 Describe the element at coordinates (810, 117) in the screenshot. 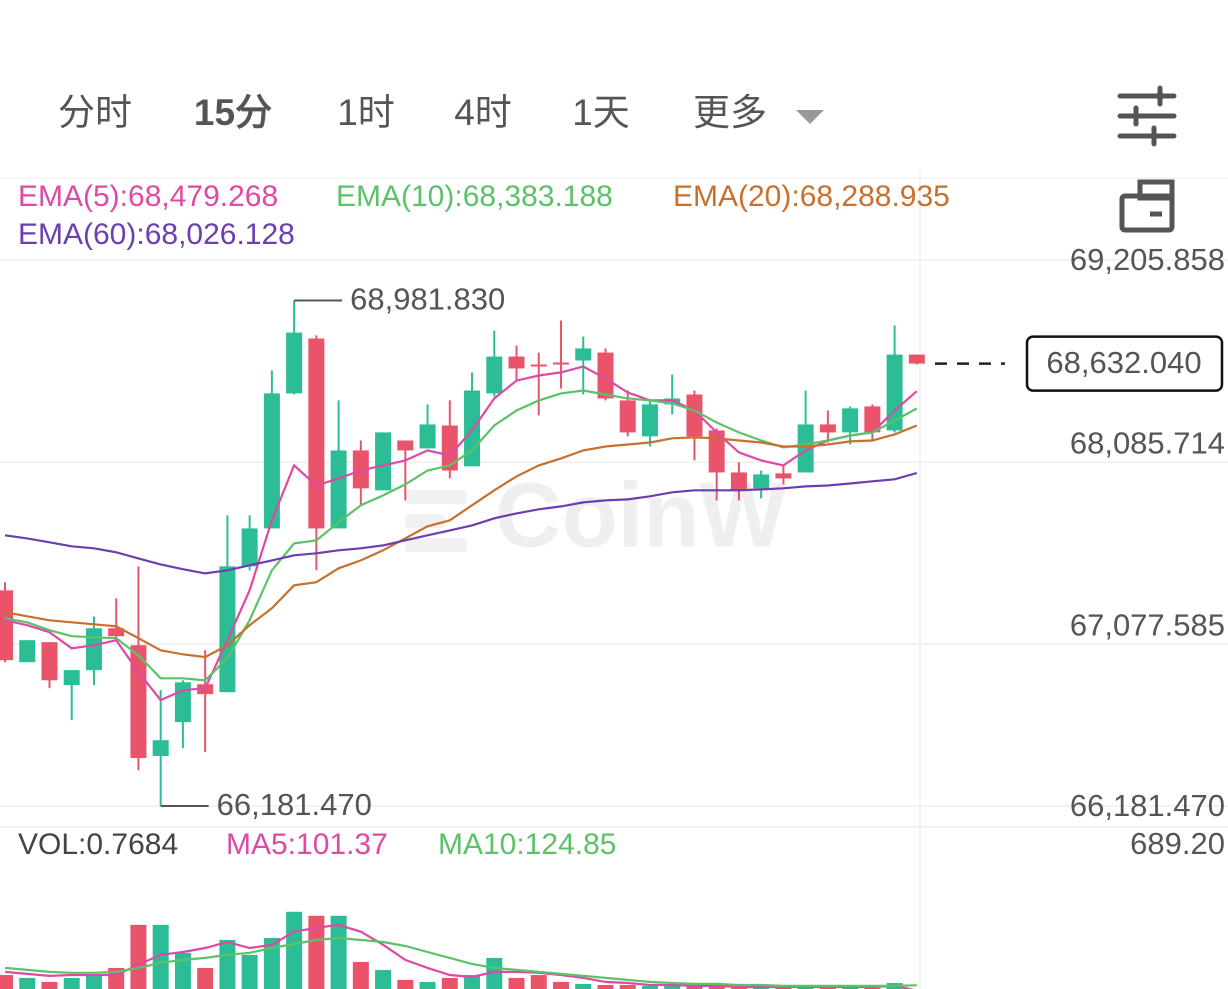

I see `dropdown-arrow` at that location.